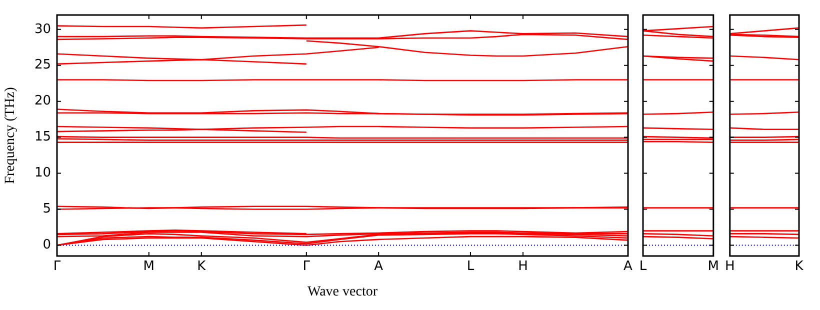 The height and width of the screenshot is (310, 820). What do you see at coordinates (46, 245) in the screenshot?
I see `y-tick-label: 0` at bounding box center [46, 245].